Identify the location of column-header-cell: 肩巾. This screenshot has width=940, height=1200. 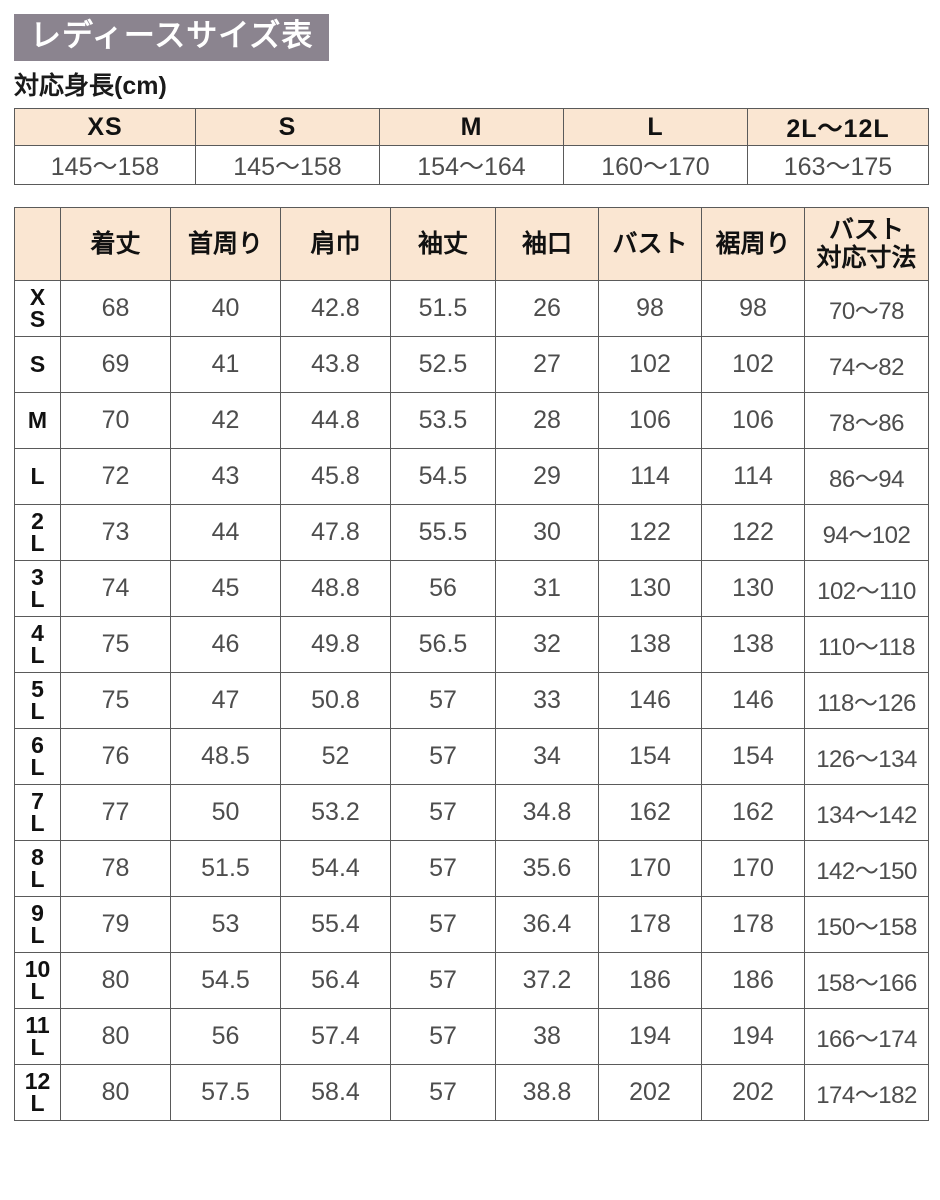
(335, 244).